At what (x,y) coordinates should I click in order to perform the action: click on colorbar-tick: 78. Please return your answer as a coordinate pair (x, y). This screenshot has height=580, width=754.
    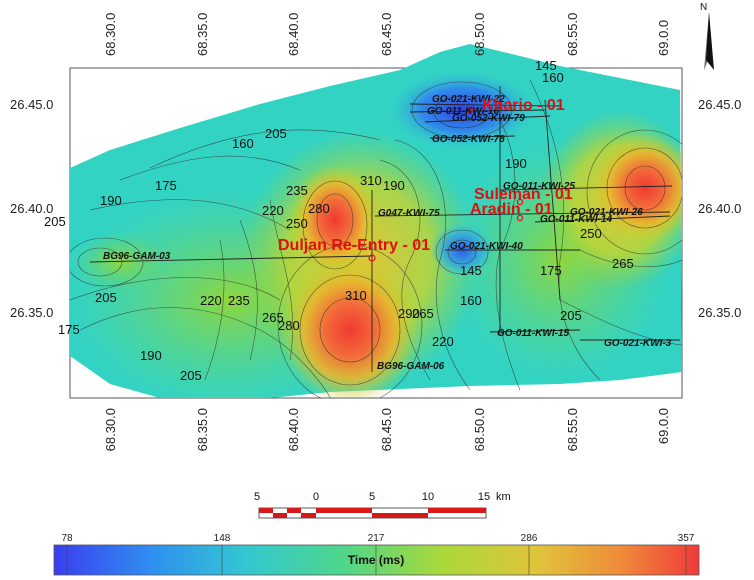
    Looking at the image, I should click on (67, 538).